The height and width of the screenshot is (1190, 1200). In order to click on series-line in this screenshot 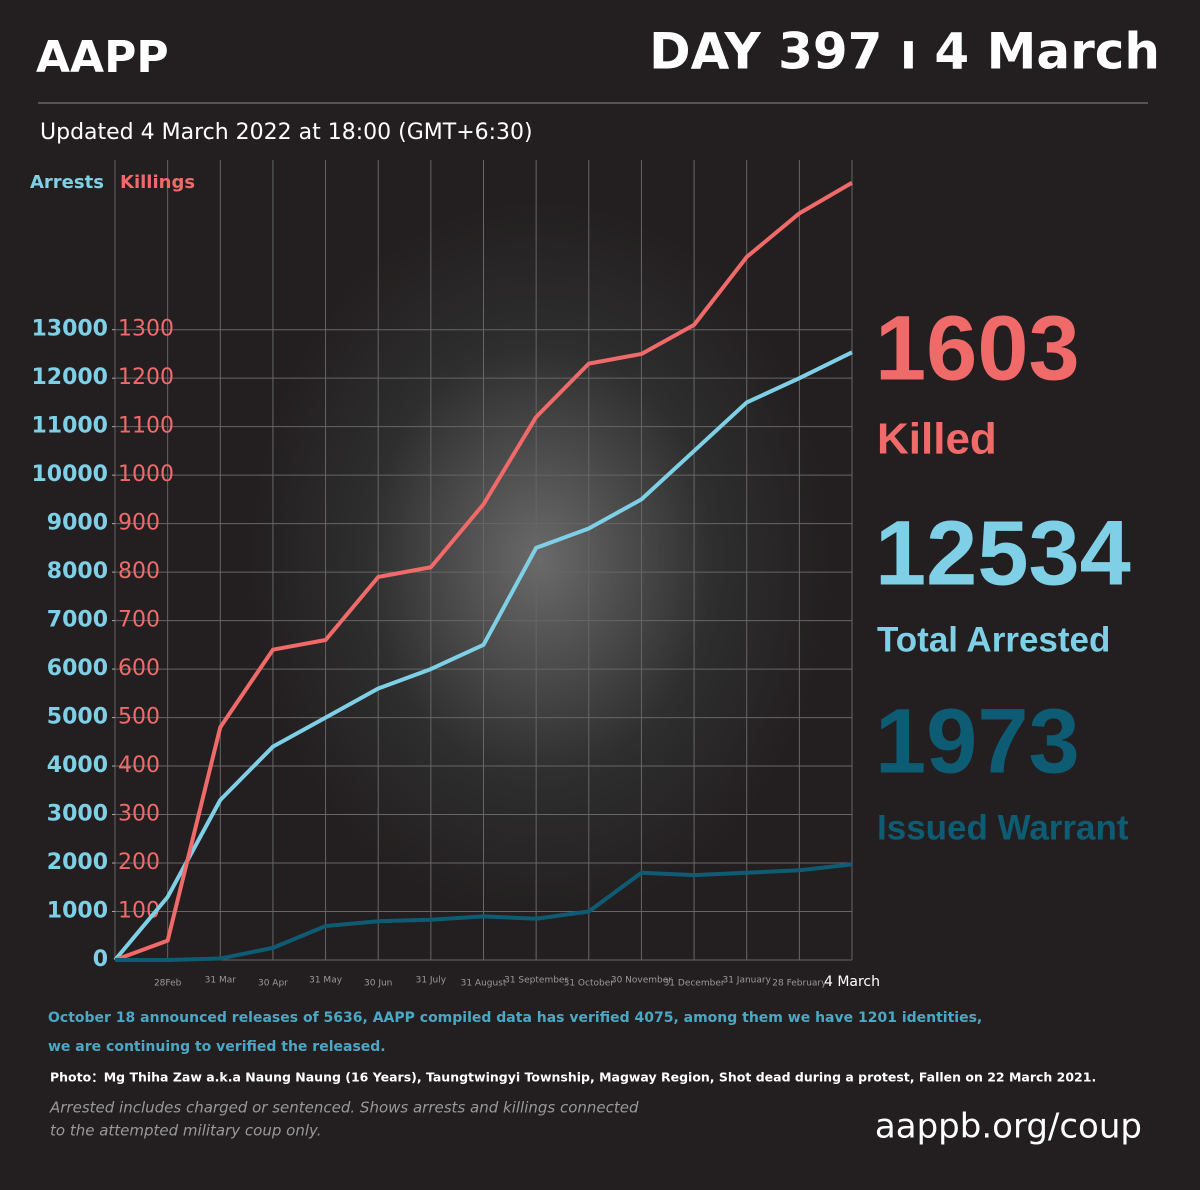, I will do `click(484, 912)`.